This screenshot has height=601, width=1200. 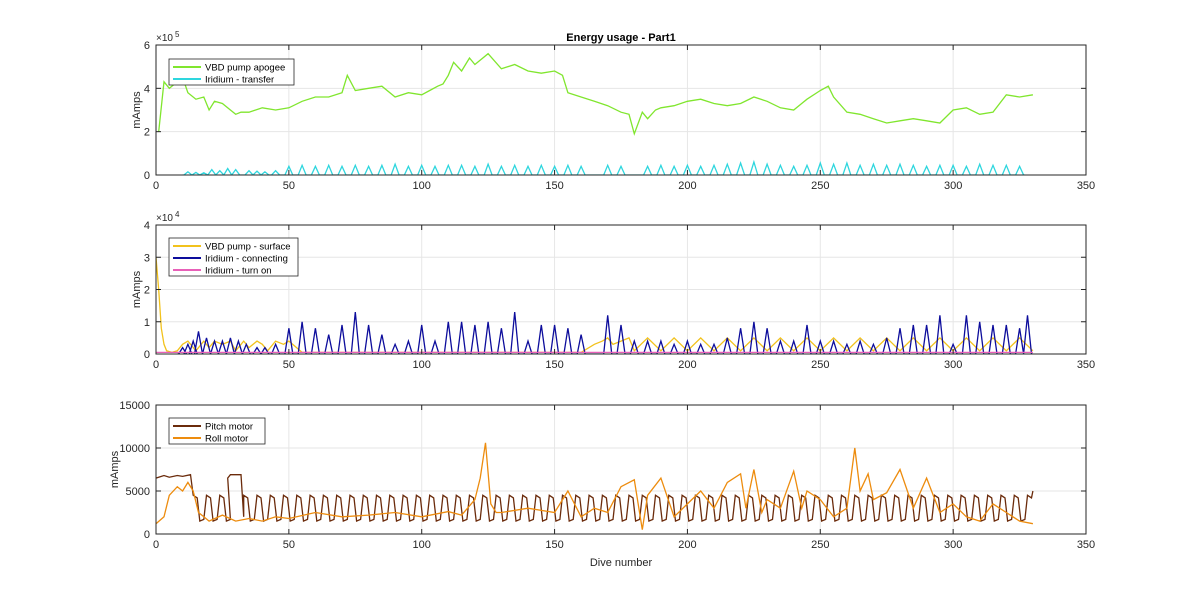 What do you see at coordinates (246, 259) in the screenshot?
I see `legend-label: Iridium - connecting` at bounding box center [246, 259].